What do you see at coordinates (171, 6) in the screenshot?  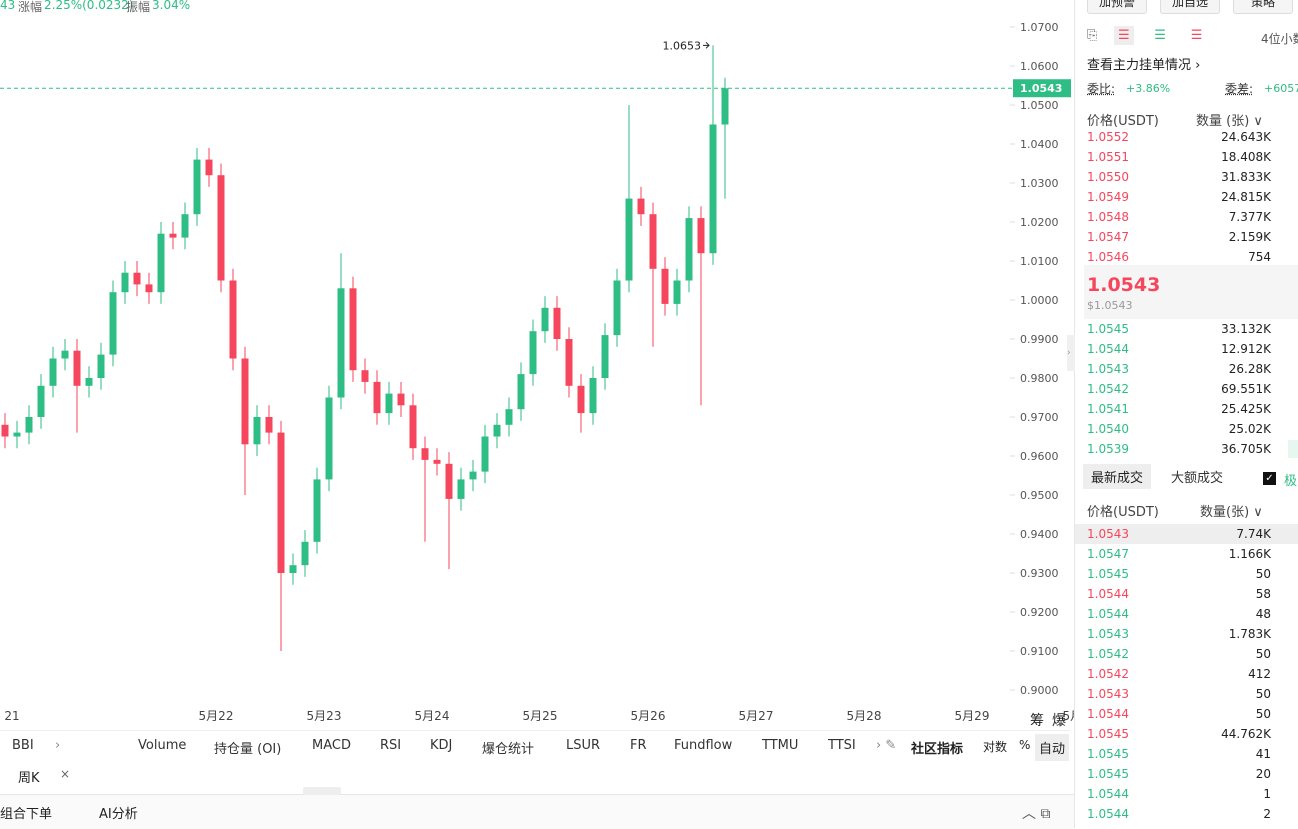 I see `header-stat: 3.04%` at bounding box center [171, 6].